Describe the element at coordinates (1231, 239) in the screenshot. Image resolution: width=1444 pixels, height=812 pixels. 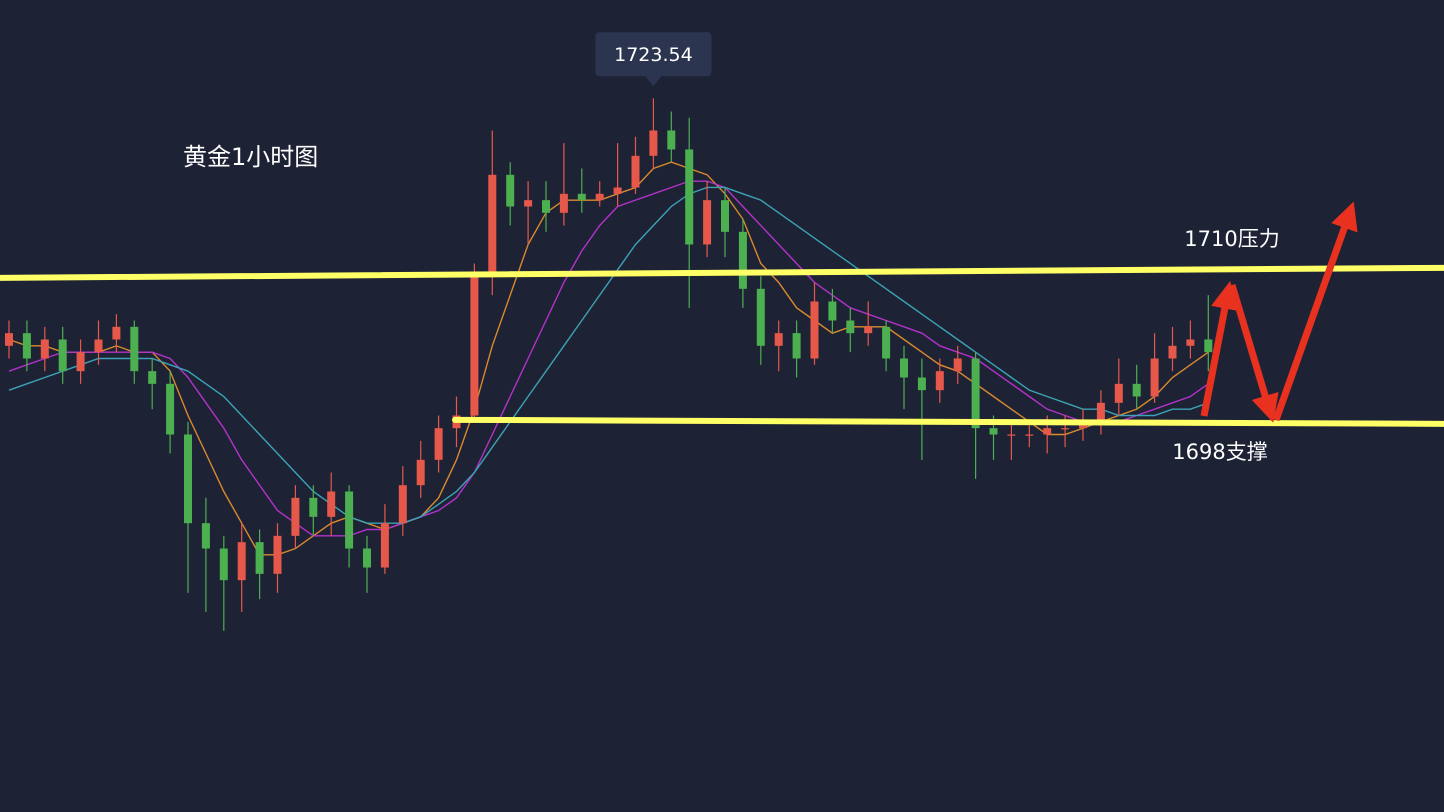
I see `level-label: 1710压力` at that location.